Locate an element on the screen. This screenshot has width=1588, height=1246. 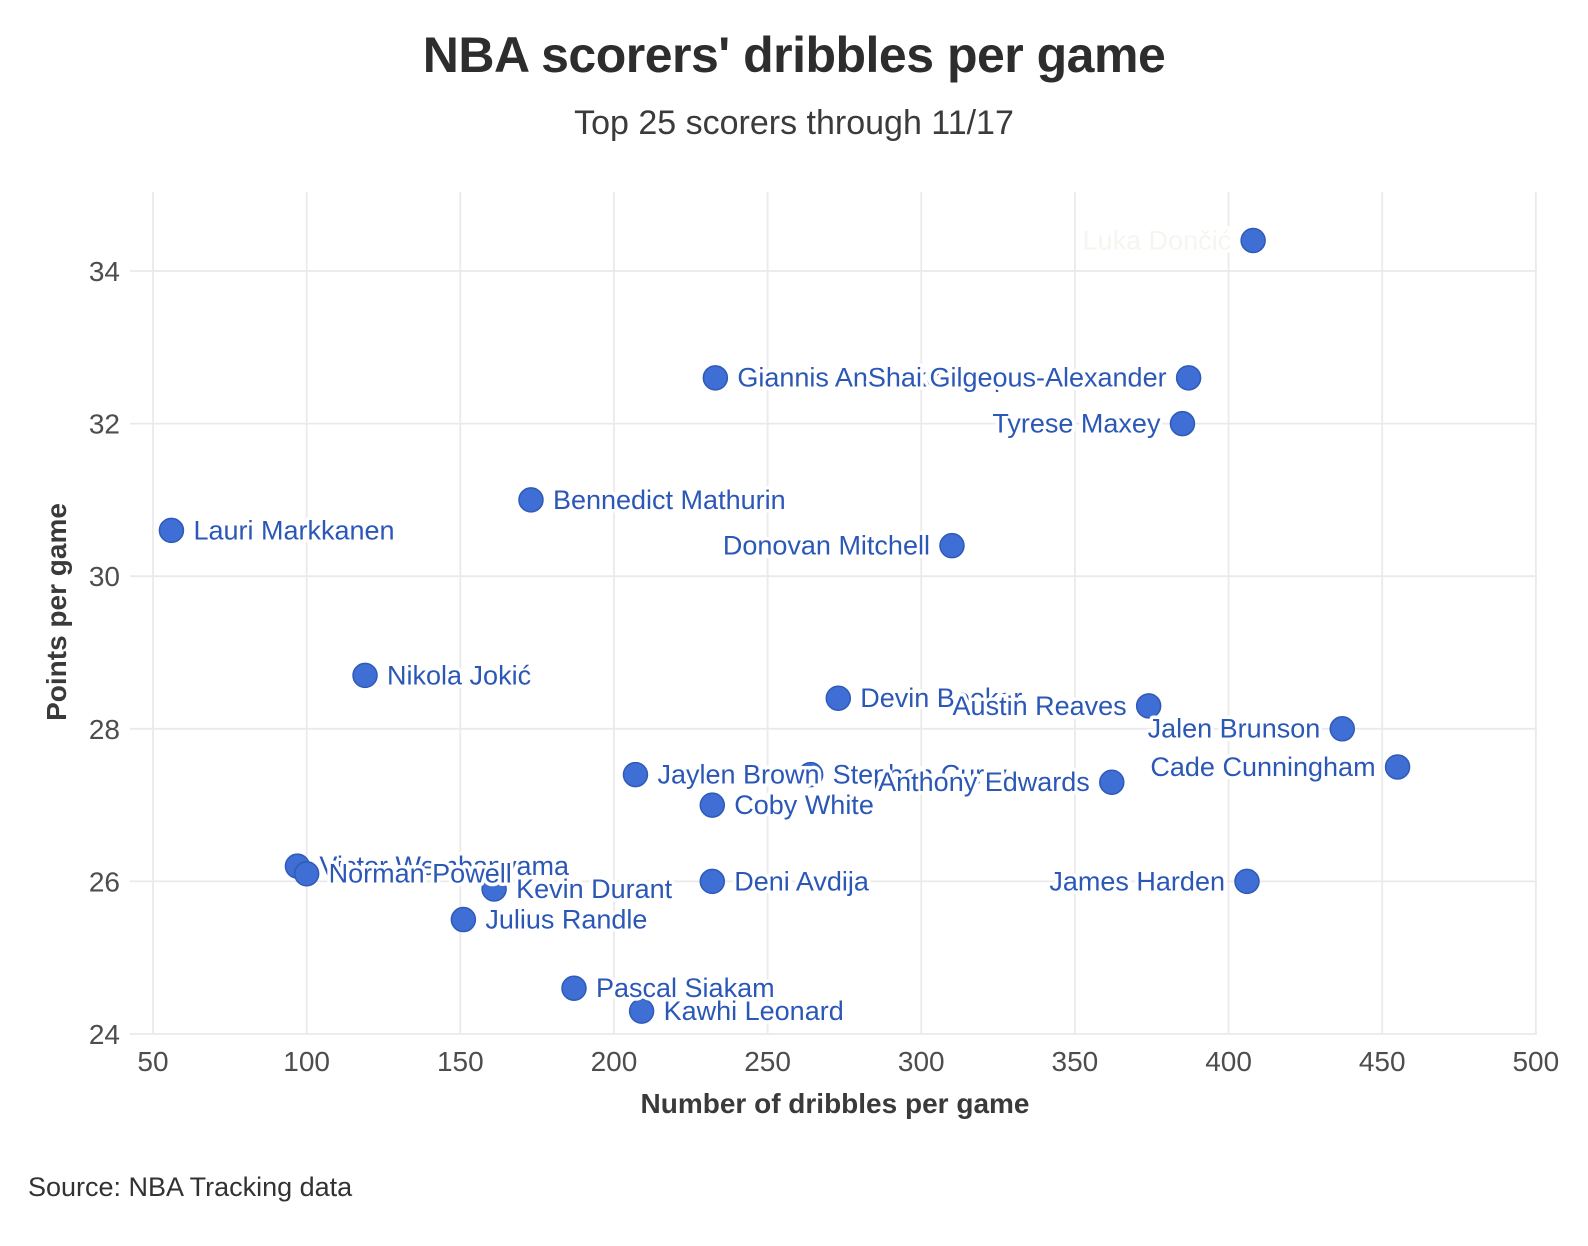
x-axis-title: Number of dribbles per game is located at coordinates (835, 1103).